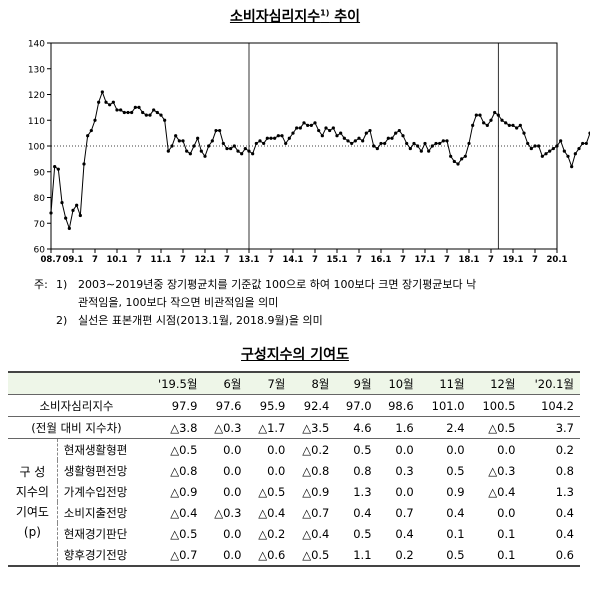  Describe the element at coordinates (356, 555) in the screenshot. I see `cell: 1.1` at that location.